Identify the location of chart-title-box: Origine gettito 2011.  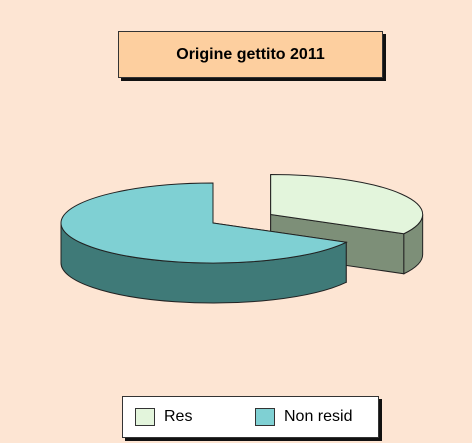
(250, 54).